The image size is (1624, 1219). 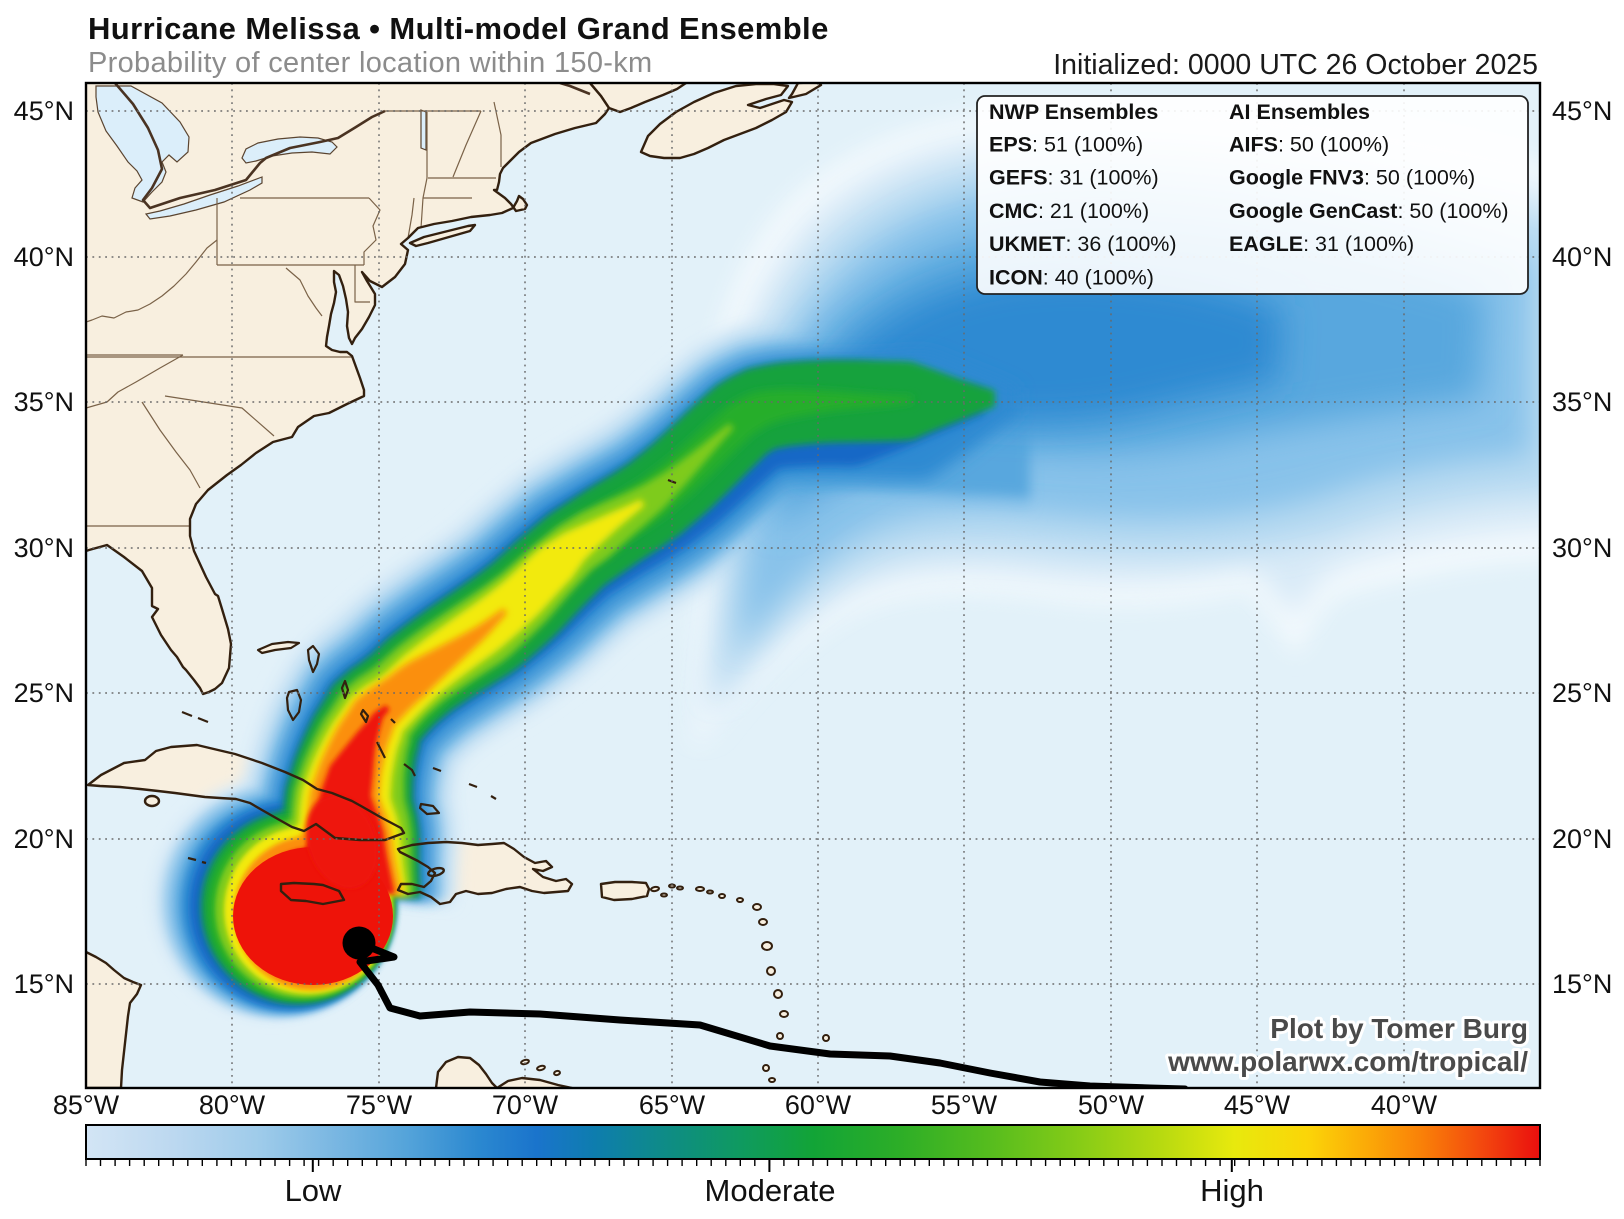 What do you see at coordinates (1069, 211) in the screenshot?
I see `svg-text: CMC: 21 (100%)` at bounding box center [1069, 211].